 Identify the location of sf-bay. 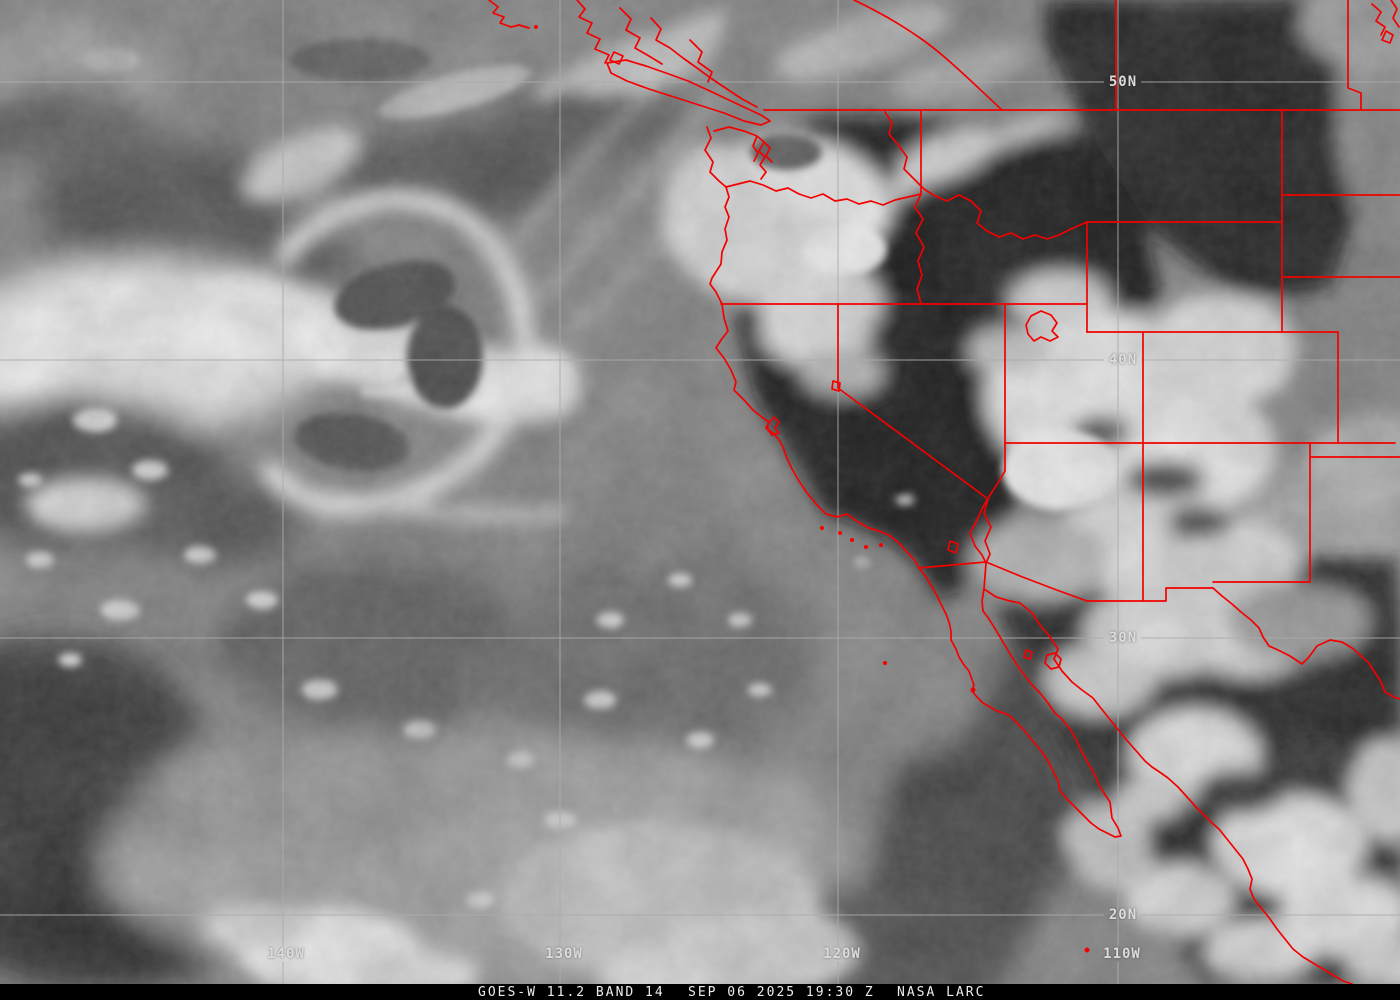
(773, 426).